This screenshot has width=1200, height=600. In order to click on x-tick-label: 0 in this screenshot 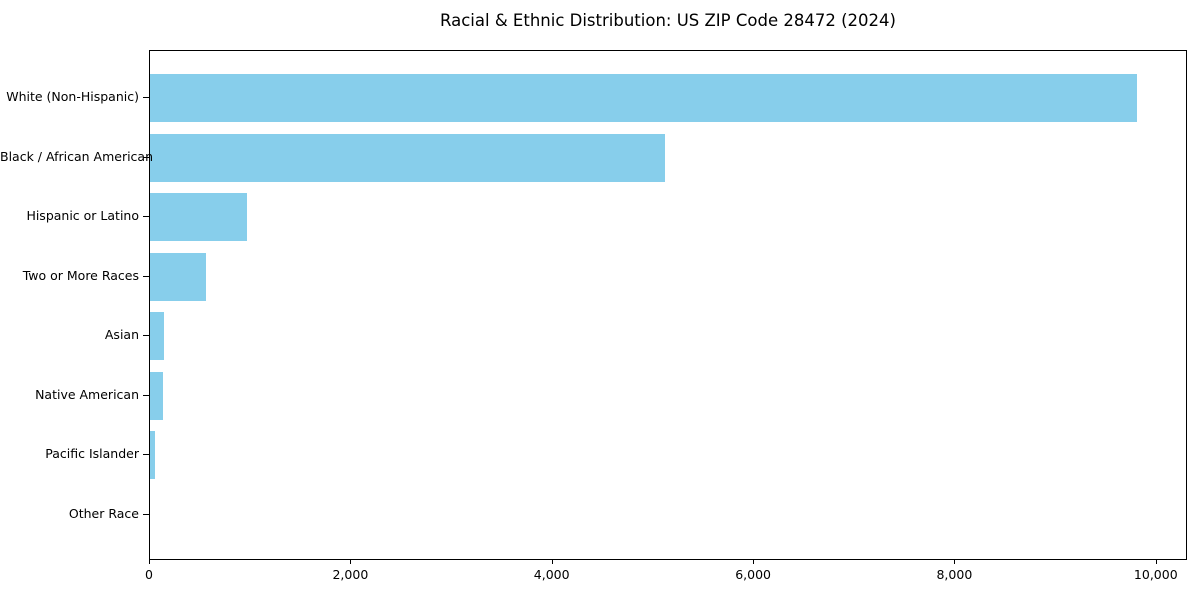, I will do `click(149, 574)`.